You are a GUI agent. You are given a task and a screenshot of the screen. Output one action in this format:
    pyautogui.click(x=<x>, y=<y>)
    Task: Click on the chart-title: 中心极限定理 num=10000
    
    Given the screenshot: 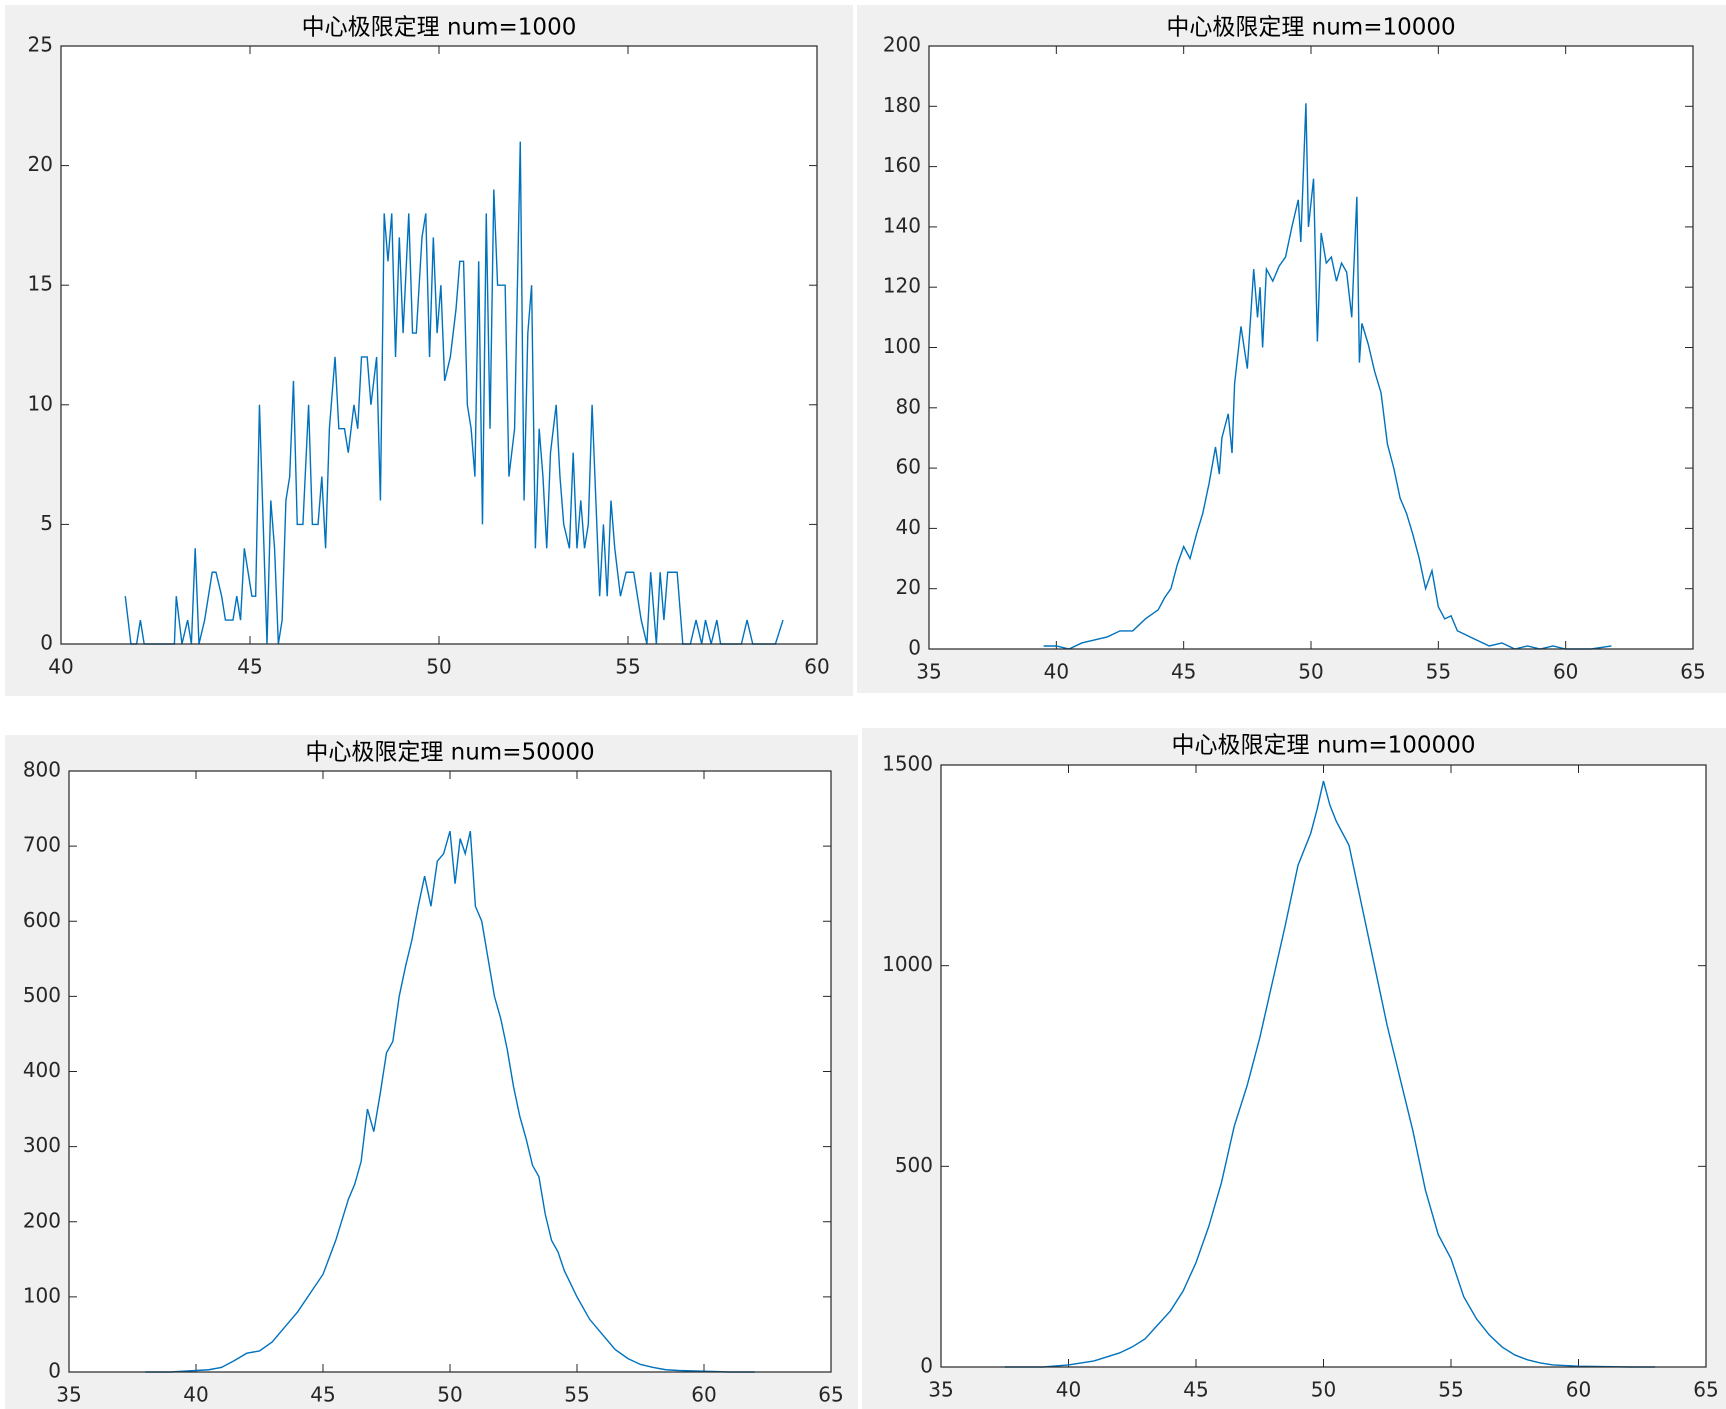 What is the action you would take?
    pyautogui.click(x=1310, y=28)
    